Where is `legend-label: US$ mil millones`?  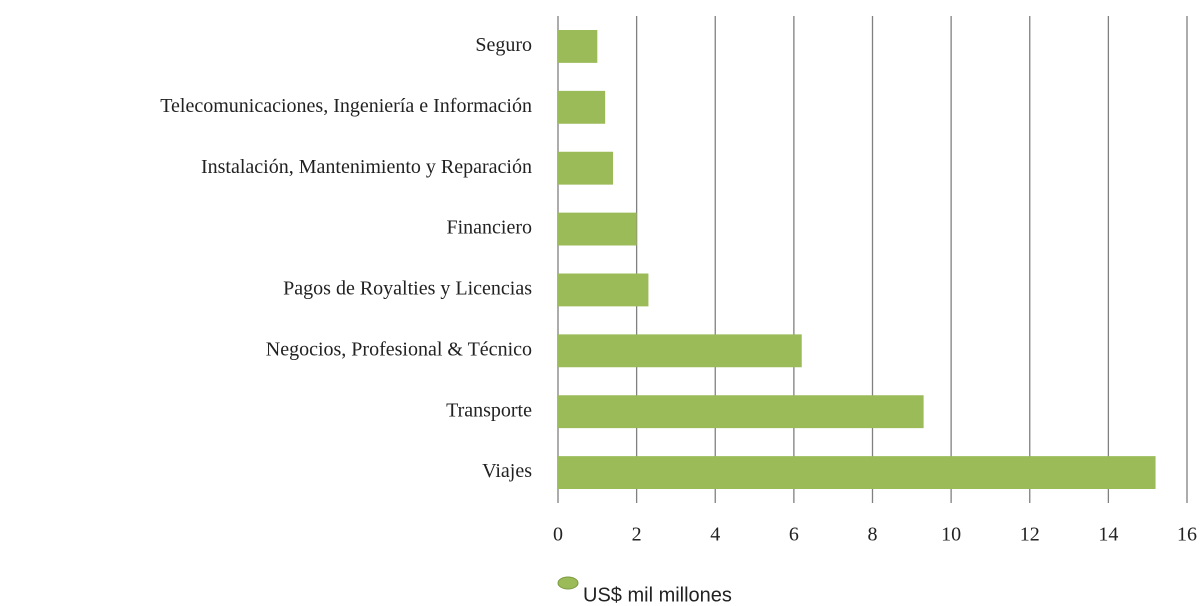
legend-label: US$ mil millones is located at coordinates (657, 595).